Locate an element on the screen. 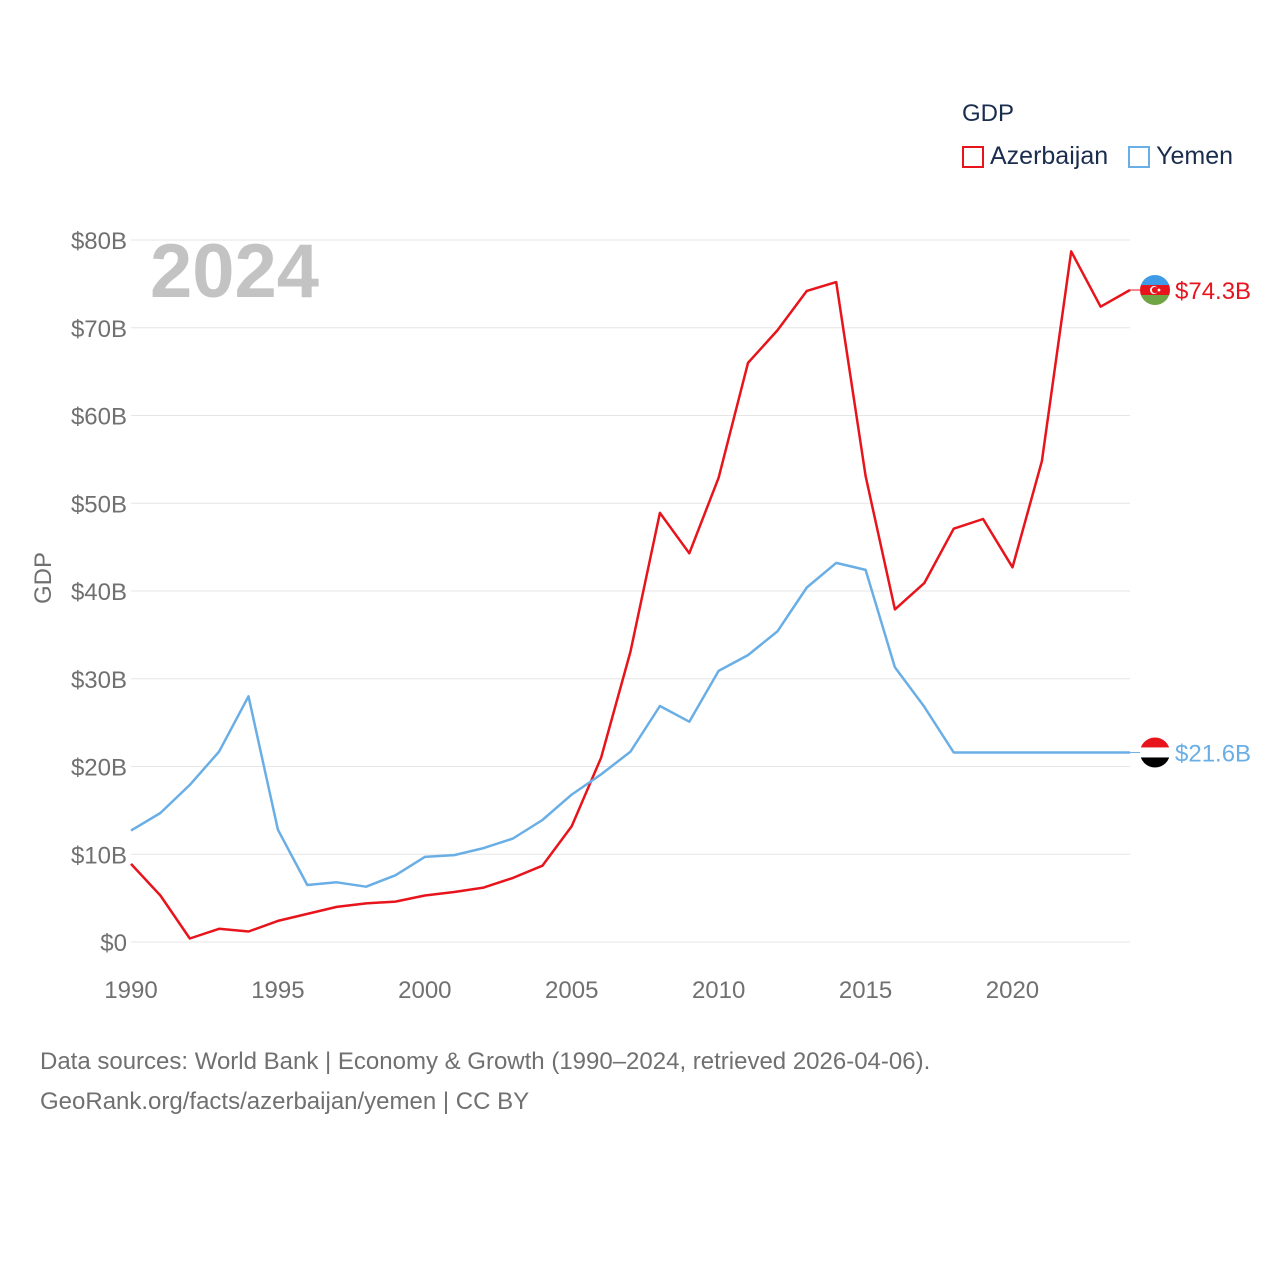 This screenshot has height=1280, width=1280. legend-item-yemen: Yemen is located at coordinates (1180, 156).